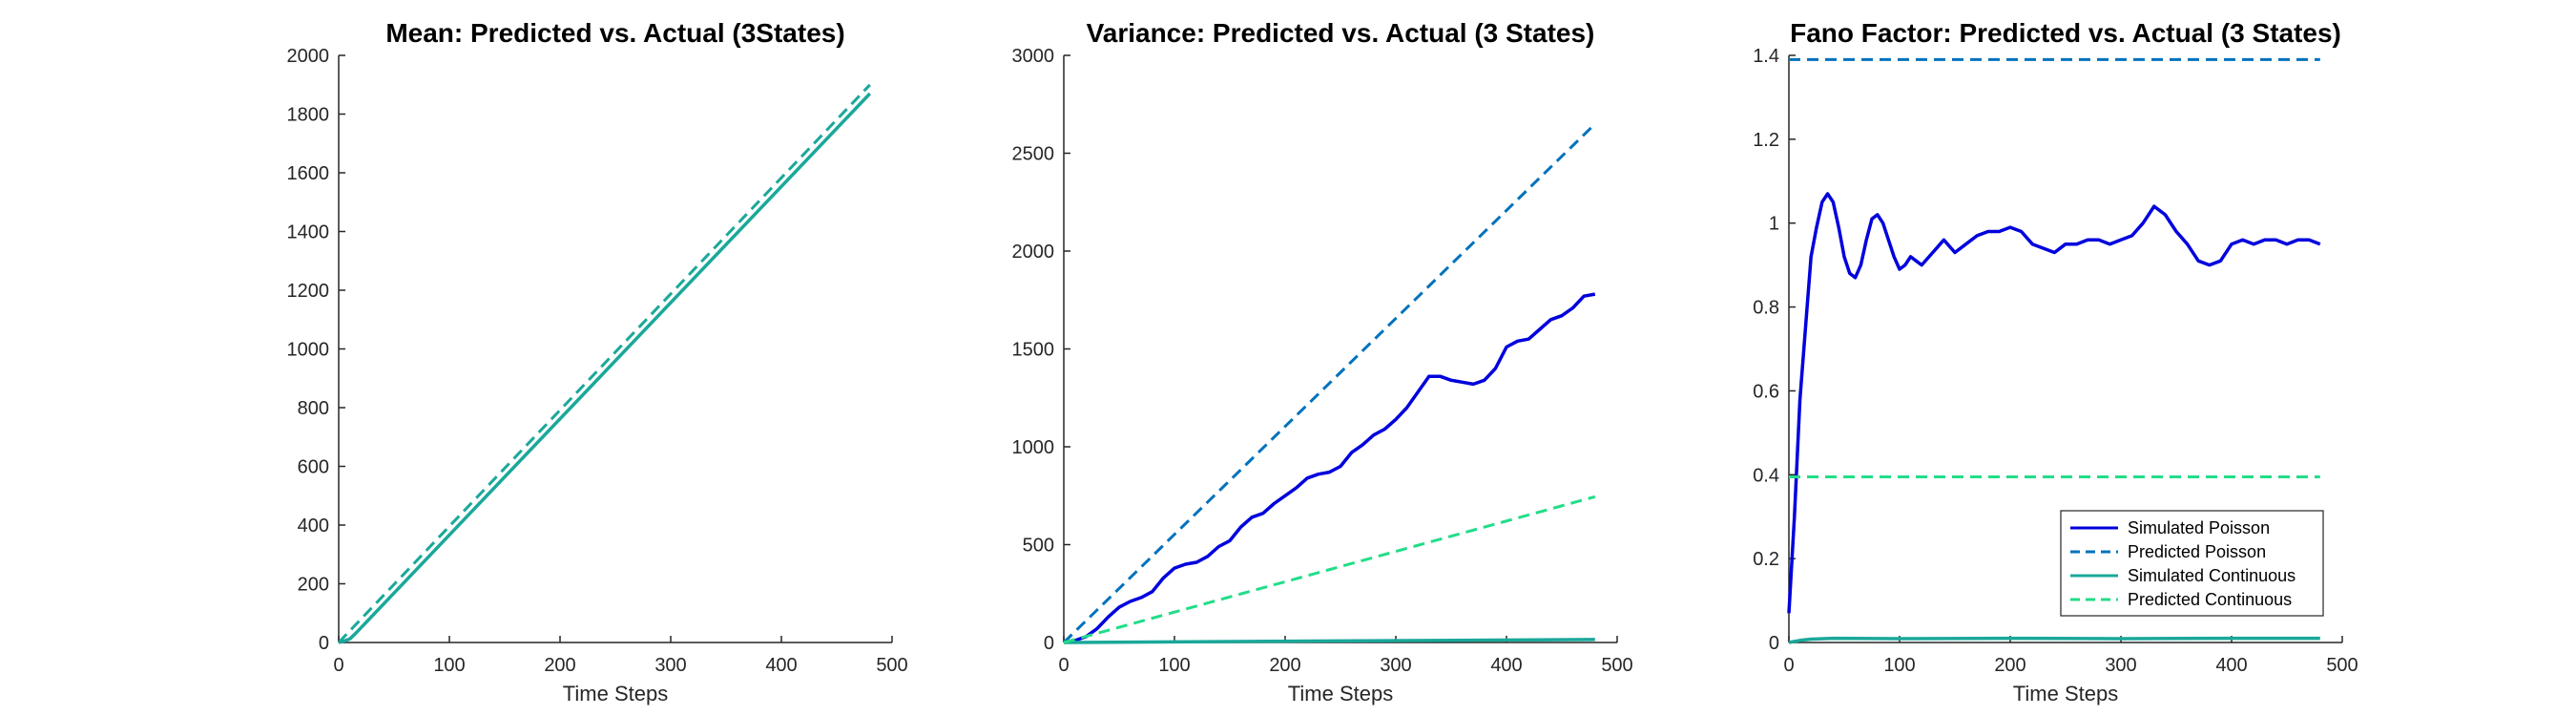  What do you see at coordinates (1329, 641) in the screenshot?
I see `variance-series-2-line` at bounding box center [1329, 641].